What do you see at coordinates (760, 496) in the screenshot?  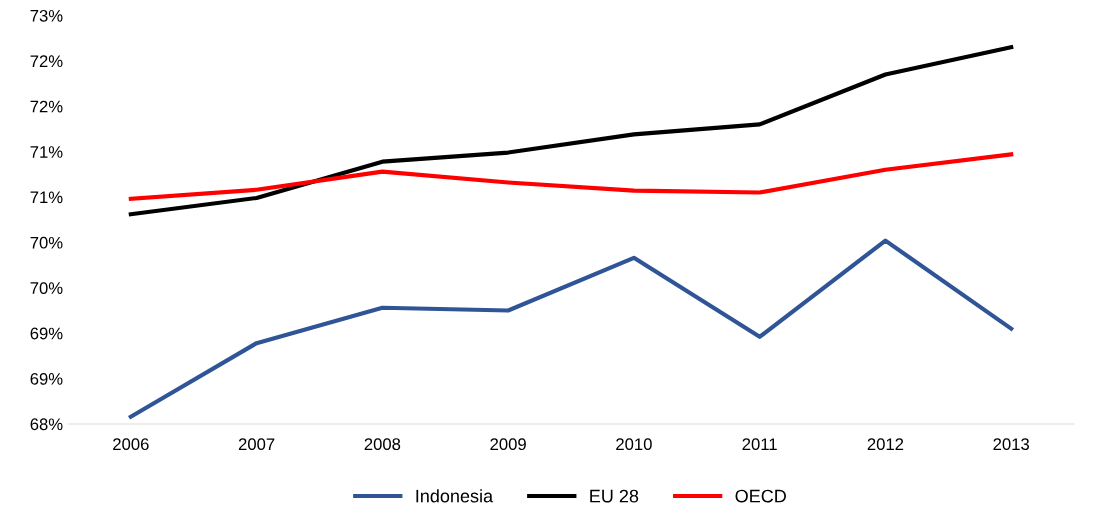 I see `legend-label: OECD` at bounding box center [760, 496].